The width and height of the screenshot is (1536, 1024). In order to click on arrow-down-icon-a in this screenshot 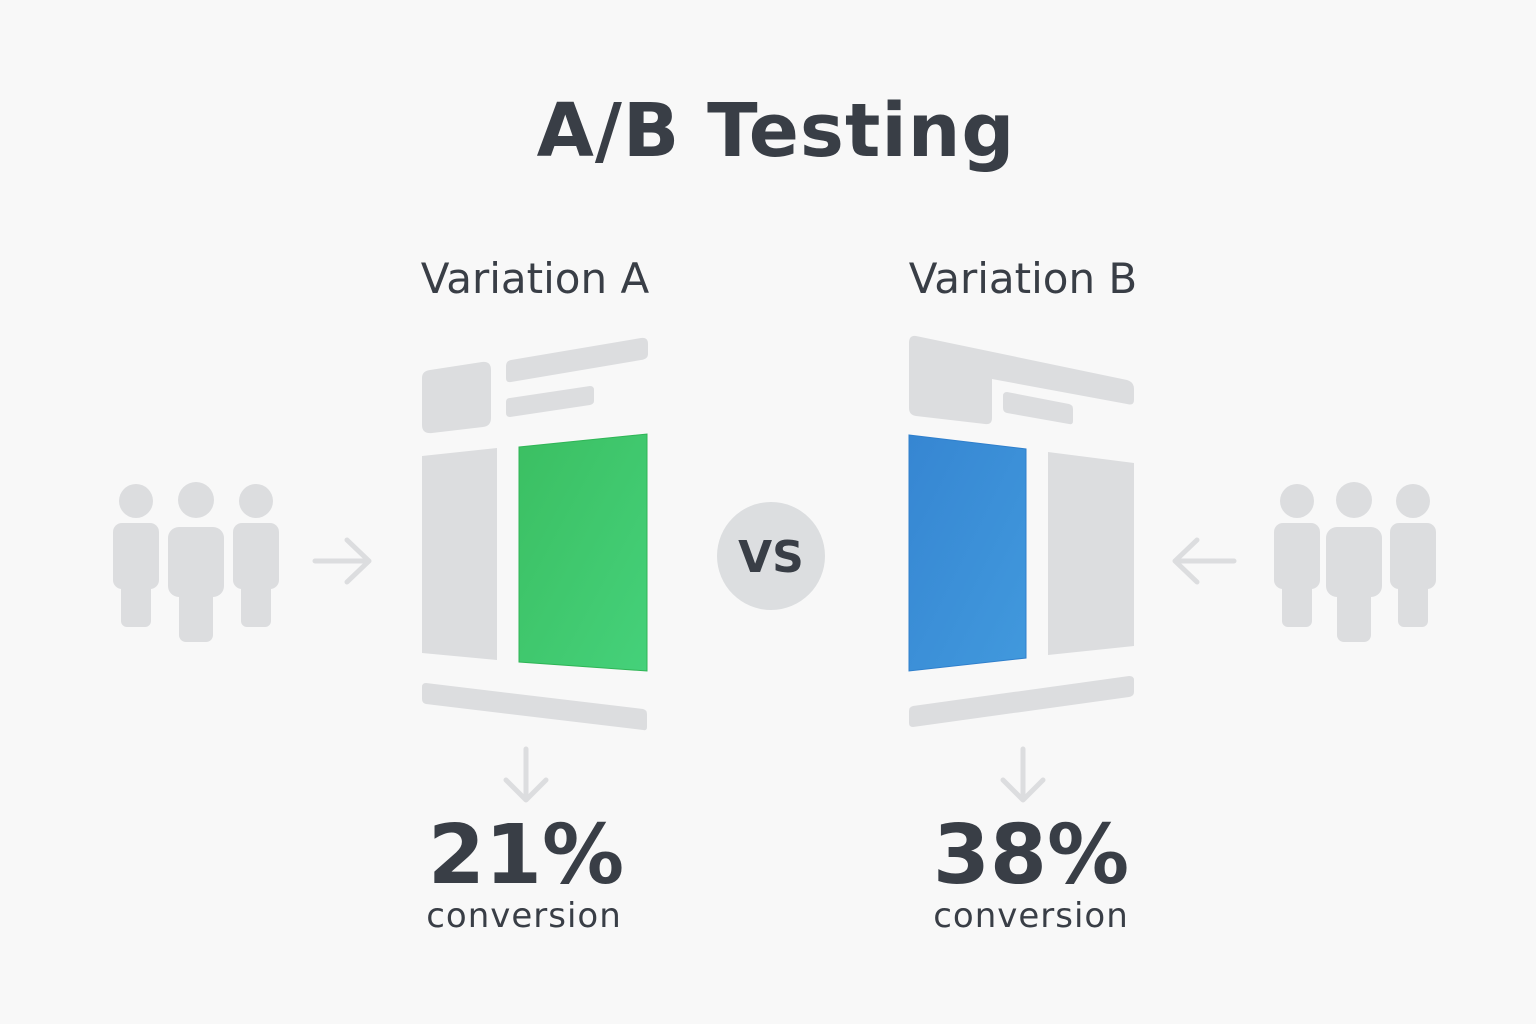, I will do `click(526, 774)`.